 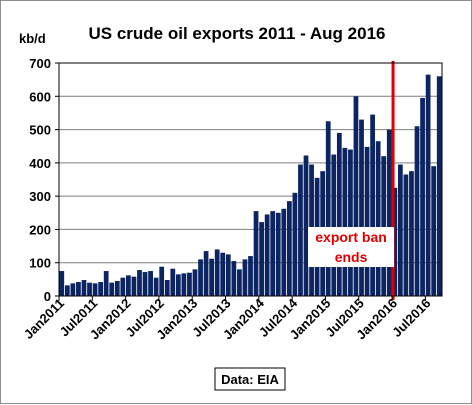 I want to click on annotation-line-1: export ban, so click(x=351, y=237).